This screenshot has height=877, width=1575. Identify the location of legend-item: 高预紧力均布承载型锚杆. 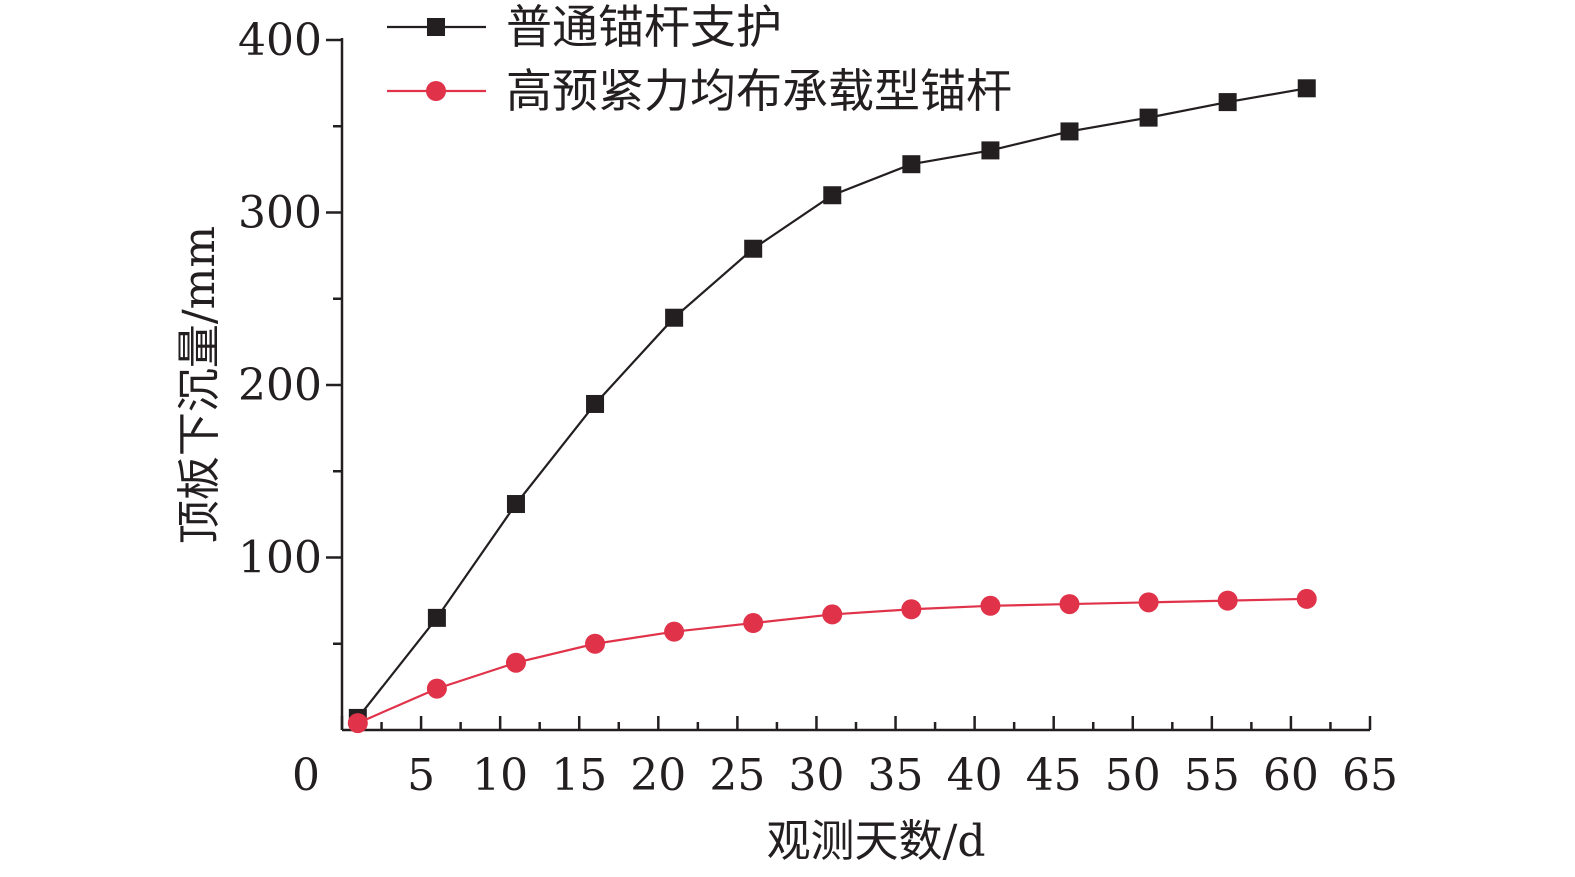
(699, 91).